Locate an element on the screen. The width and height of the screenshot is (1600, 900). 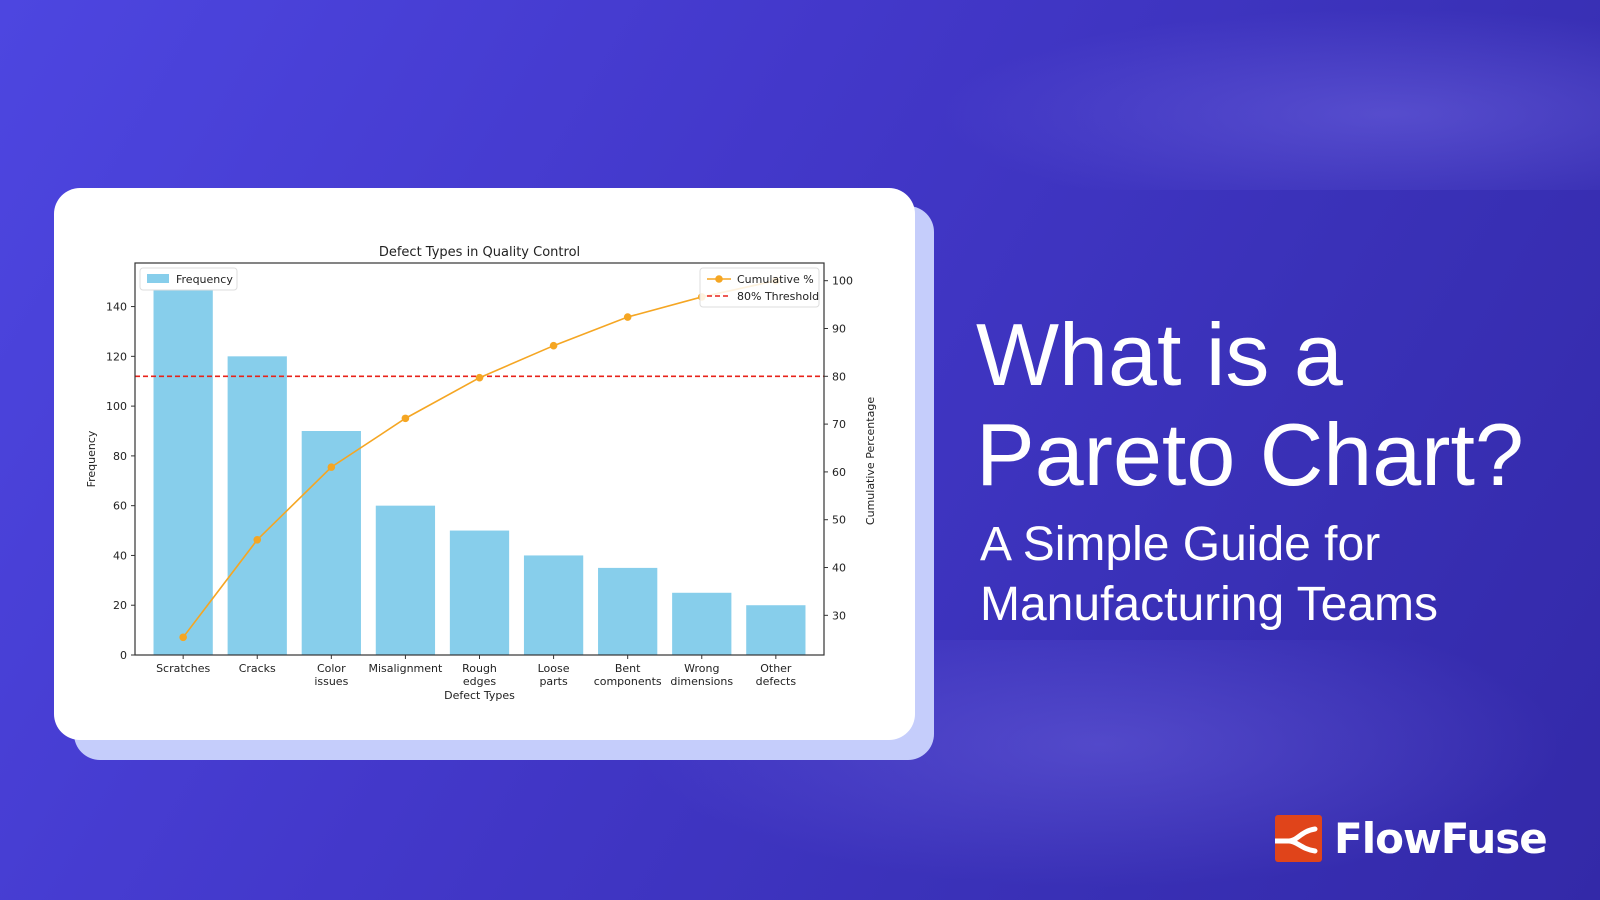
y-tick-label: 40 is located at coordinates (120, 555).